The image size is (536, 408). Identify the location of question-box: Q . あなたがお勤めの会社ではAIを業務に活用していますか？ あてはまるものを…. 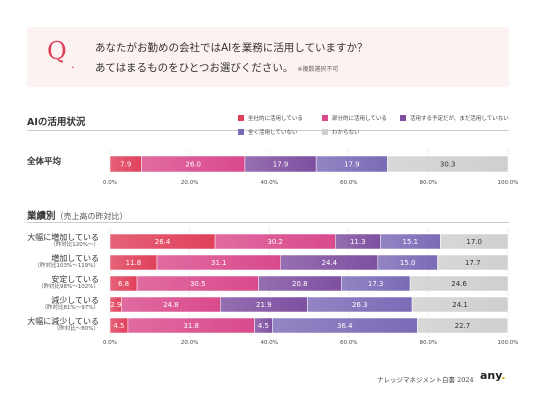
(268, 57).